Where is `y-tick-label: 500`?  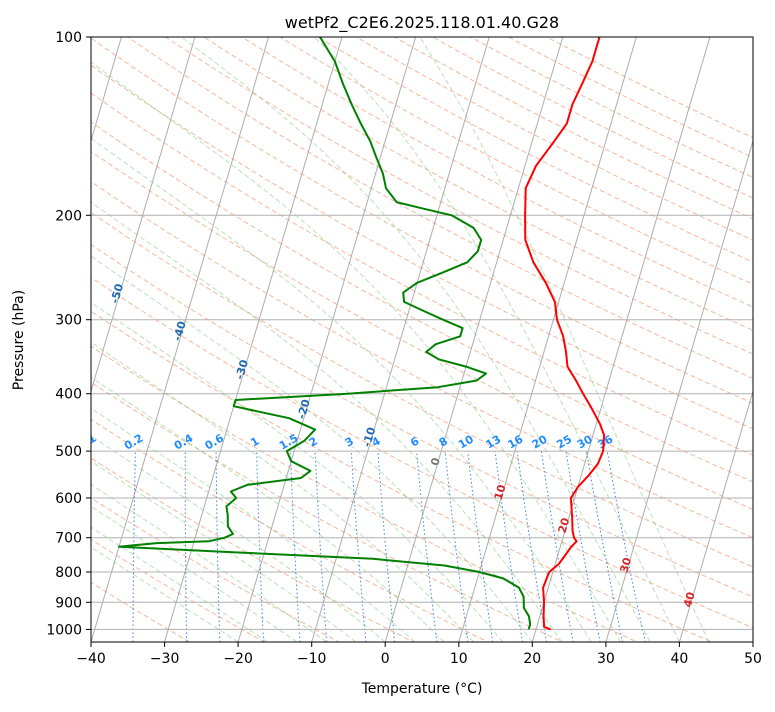 y-tick-label: 500 is located at coordinates (68, 452).